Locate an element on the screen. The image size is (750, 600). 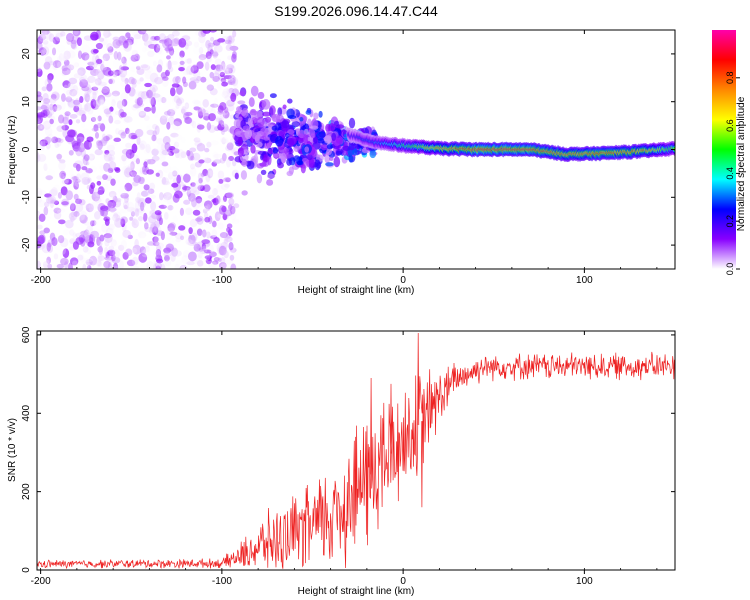
y-tick-label: 0 is located at coordinates (26, 570).